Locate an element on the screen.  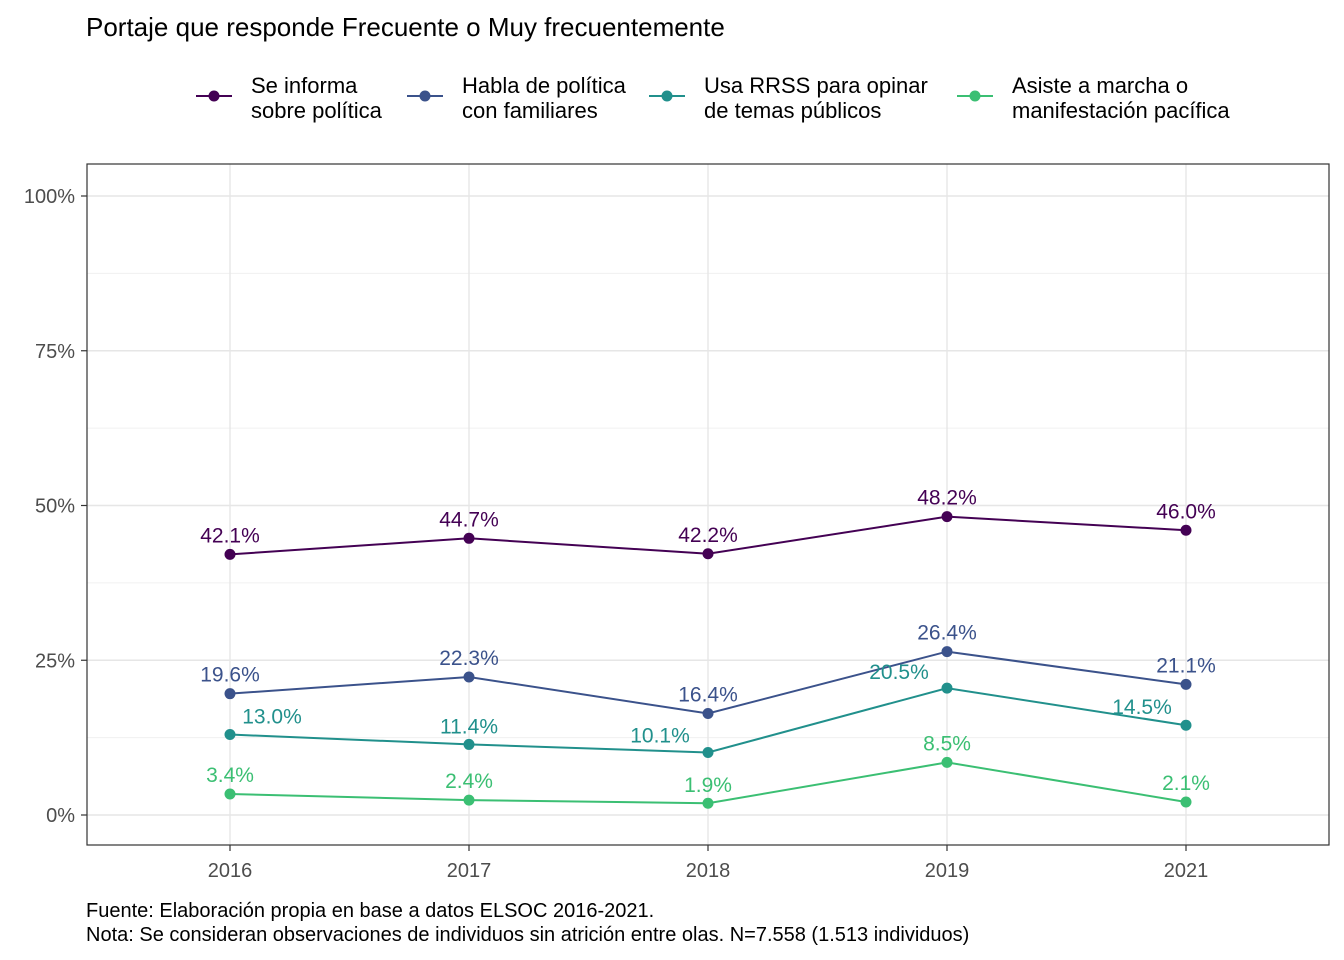
x-tick-label: 2017 is located at coordinates (469, 871).